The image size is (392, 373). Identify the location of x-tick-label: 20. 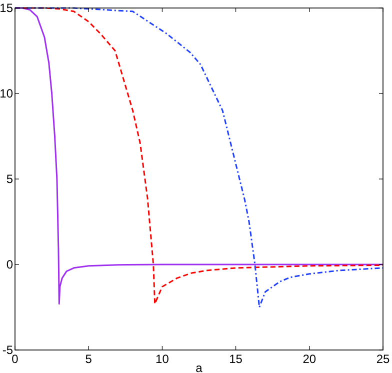
(309, 359).